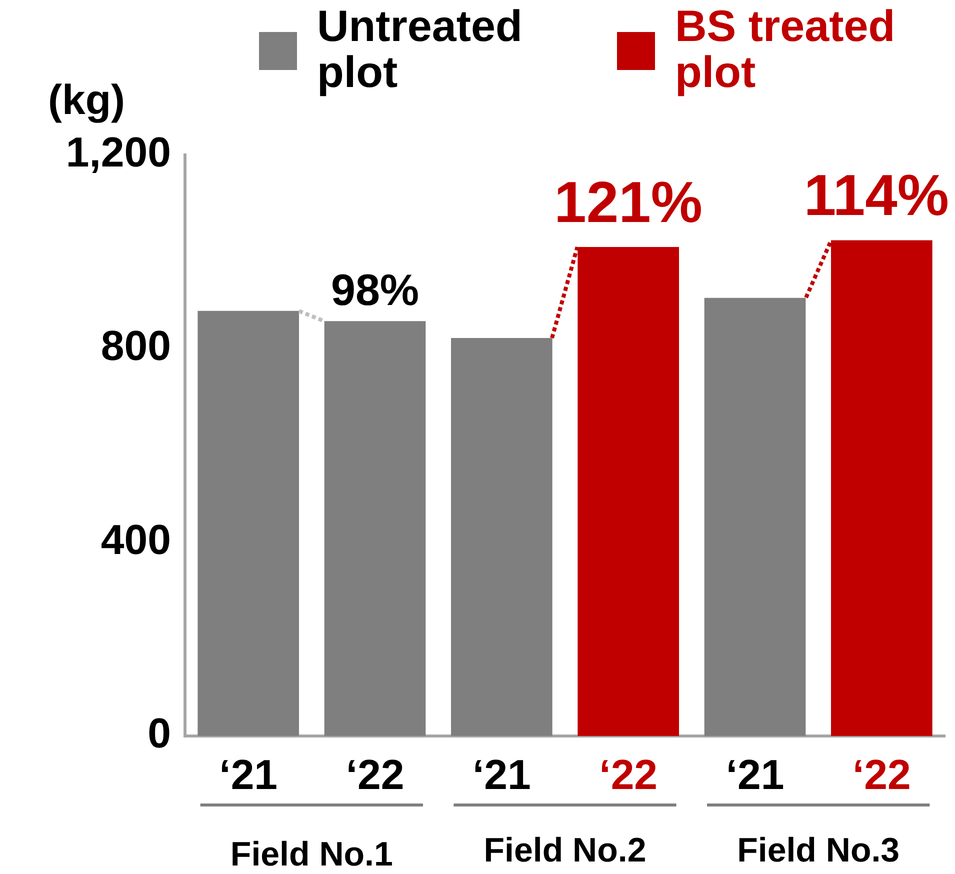 This screenshot has height=874, width=955. I want to click on y-tick-label: 1,200, so click(118, 152).